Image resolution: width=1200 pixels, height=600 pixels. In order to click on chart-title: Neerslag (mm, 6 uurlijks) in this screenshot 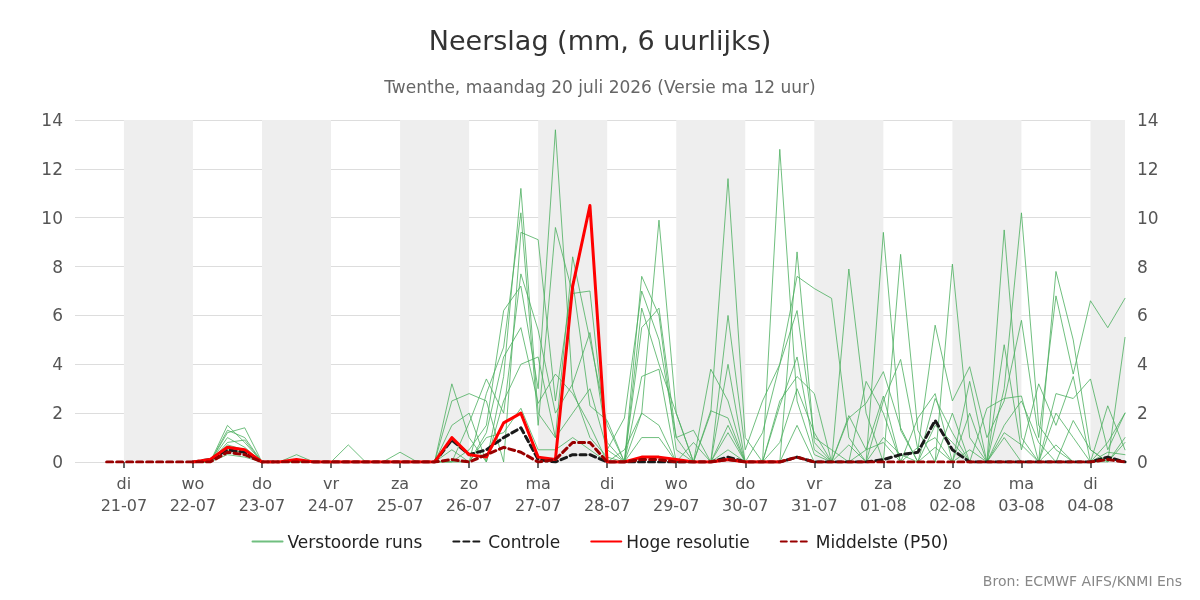, I will do `click(600, 40)`.